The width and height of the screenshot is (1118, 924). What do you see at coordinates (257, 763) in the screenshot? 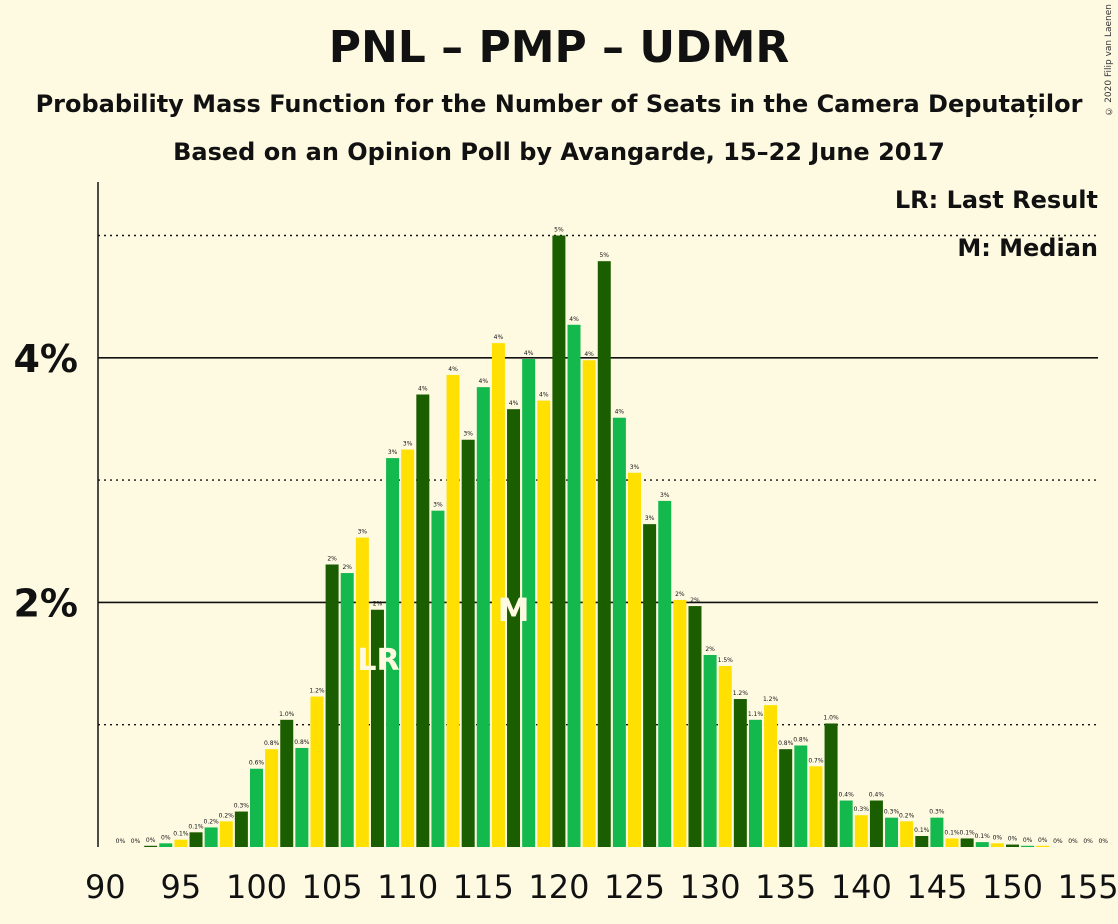
I see `bar-value-label: 0.6%` at bounding box center [257, 763].